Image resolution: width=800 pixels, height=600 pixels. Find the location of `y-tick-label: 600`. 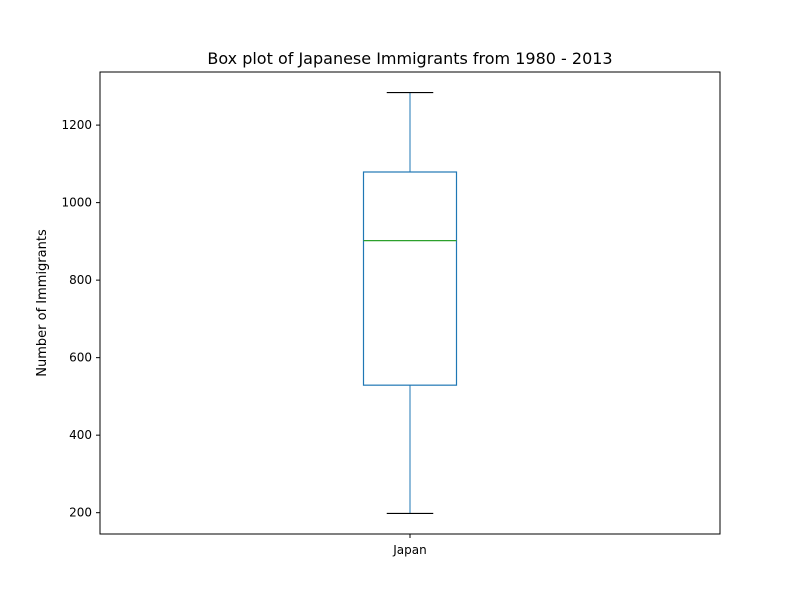

y-tick-label: 600 is located at coordinates (80, 358).